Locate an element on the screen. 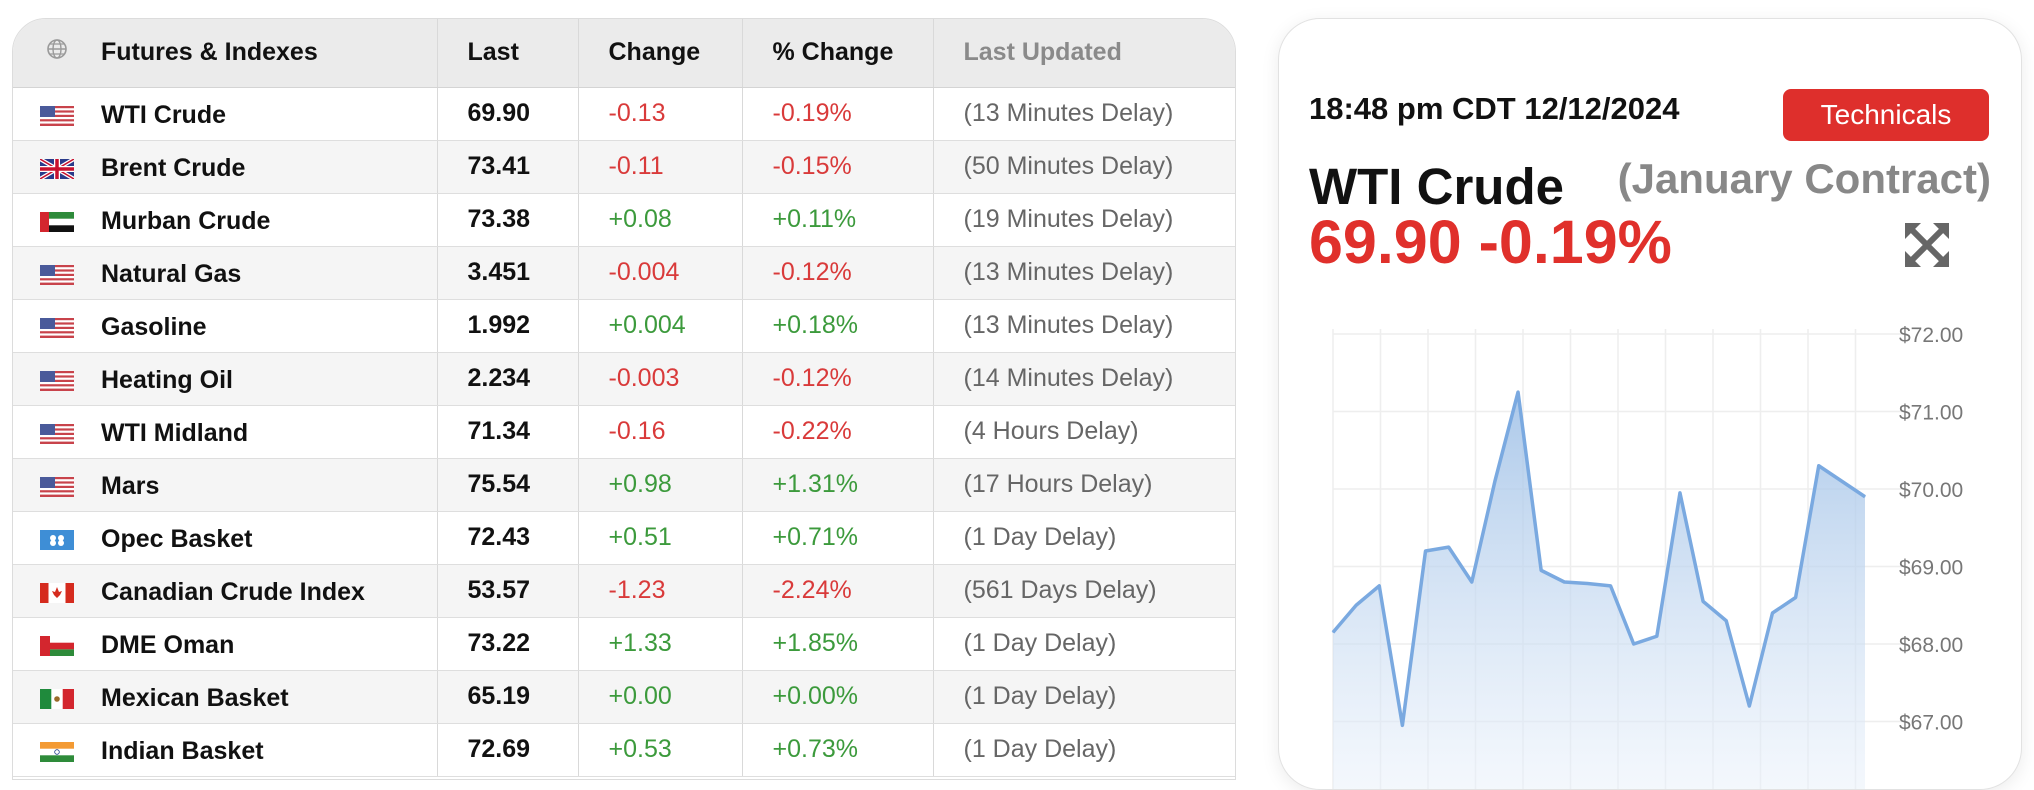 The height and width of the screenshot is (790, 2034). current-price: 69.90 is located at coordinates (1385, 242).